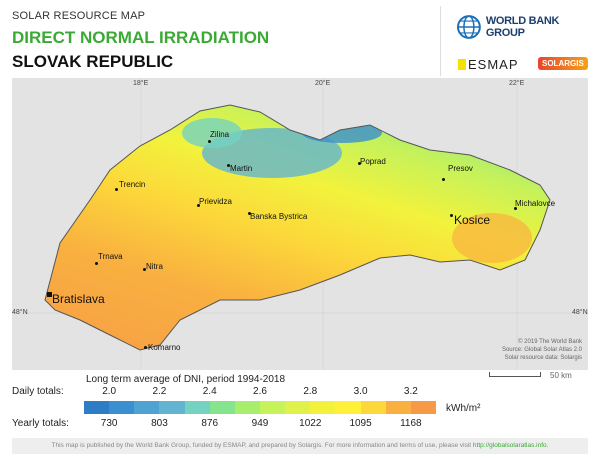  Describe the element at coordinates (517, 83) in the screenshot. I see `graticule-label: 22°E` at that location.